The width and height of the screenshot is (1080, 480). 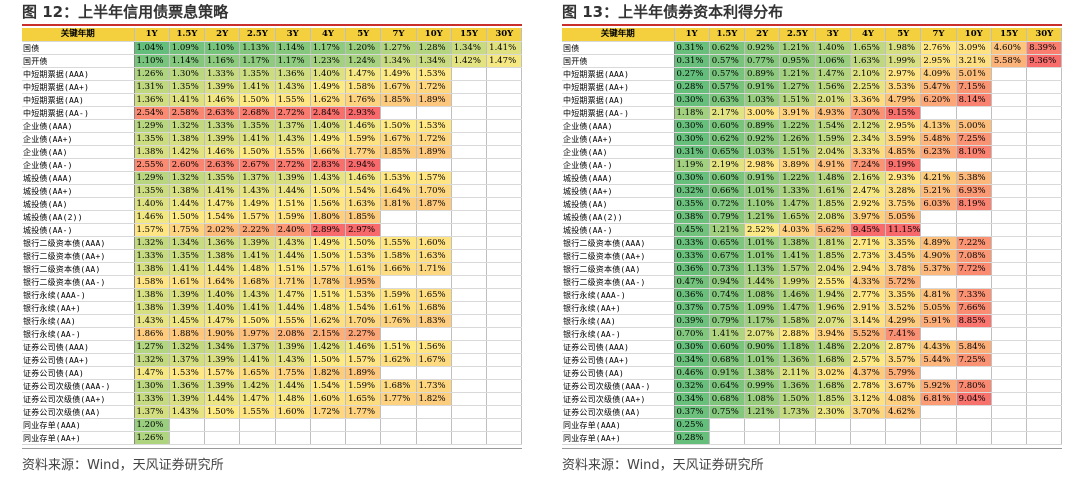 I want to click on row-label: 银行永续(AA-), so click(x=618, y=334).